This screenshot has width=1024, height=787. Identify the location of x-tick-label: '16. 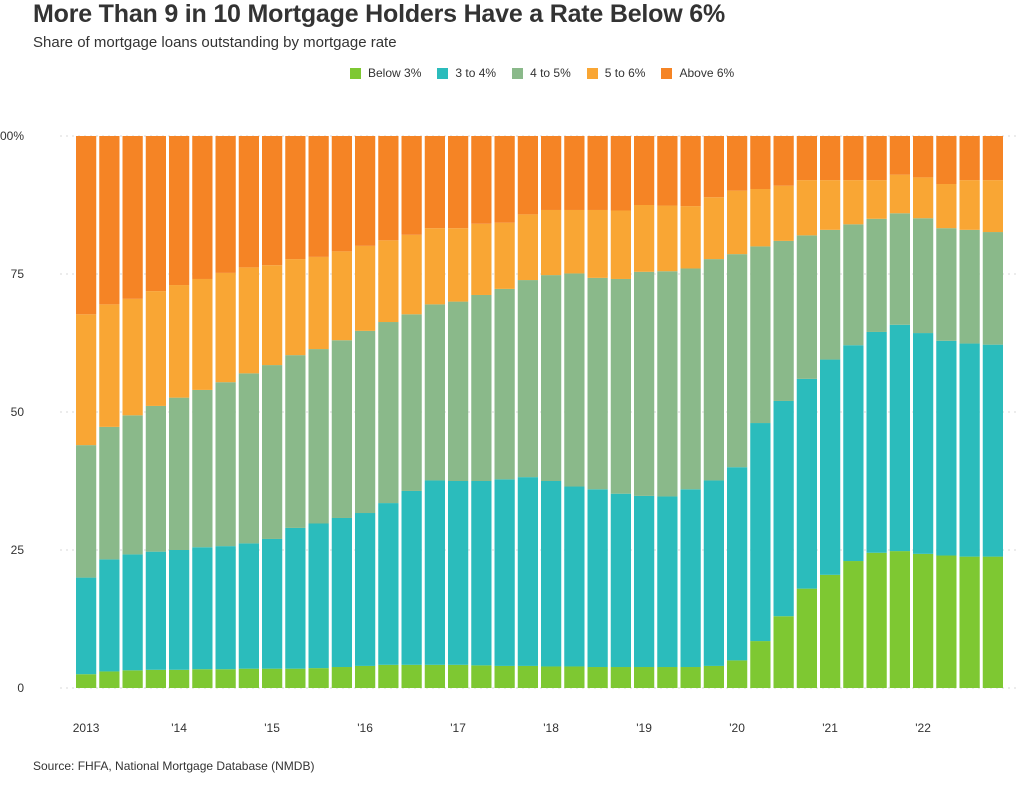
(365, 728).